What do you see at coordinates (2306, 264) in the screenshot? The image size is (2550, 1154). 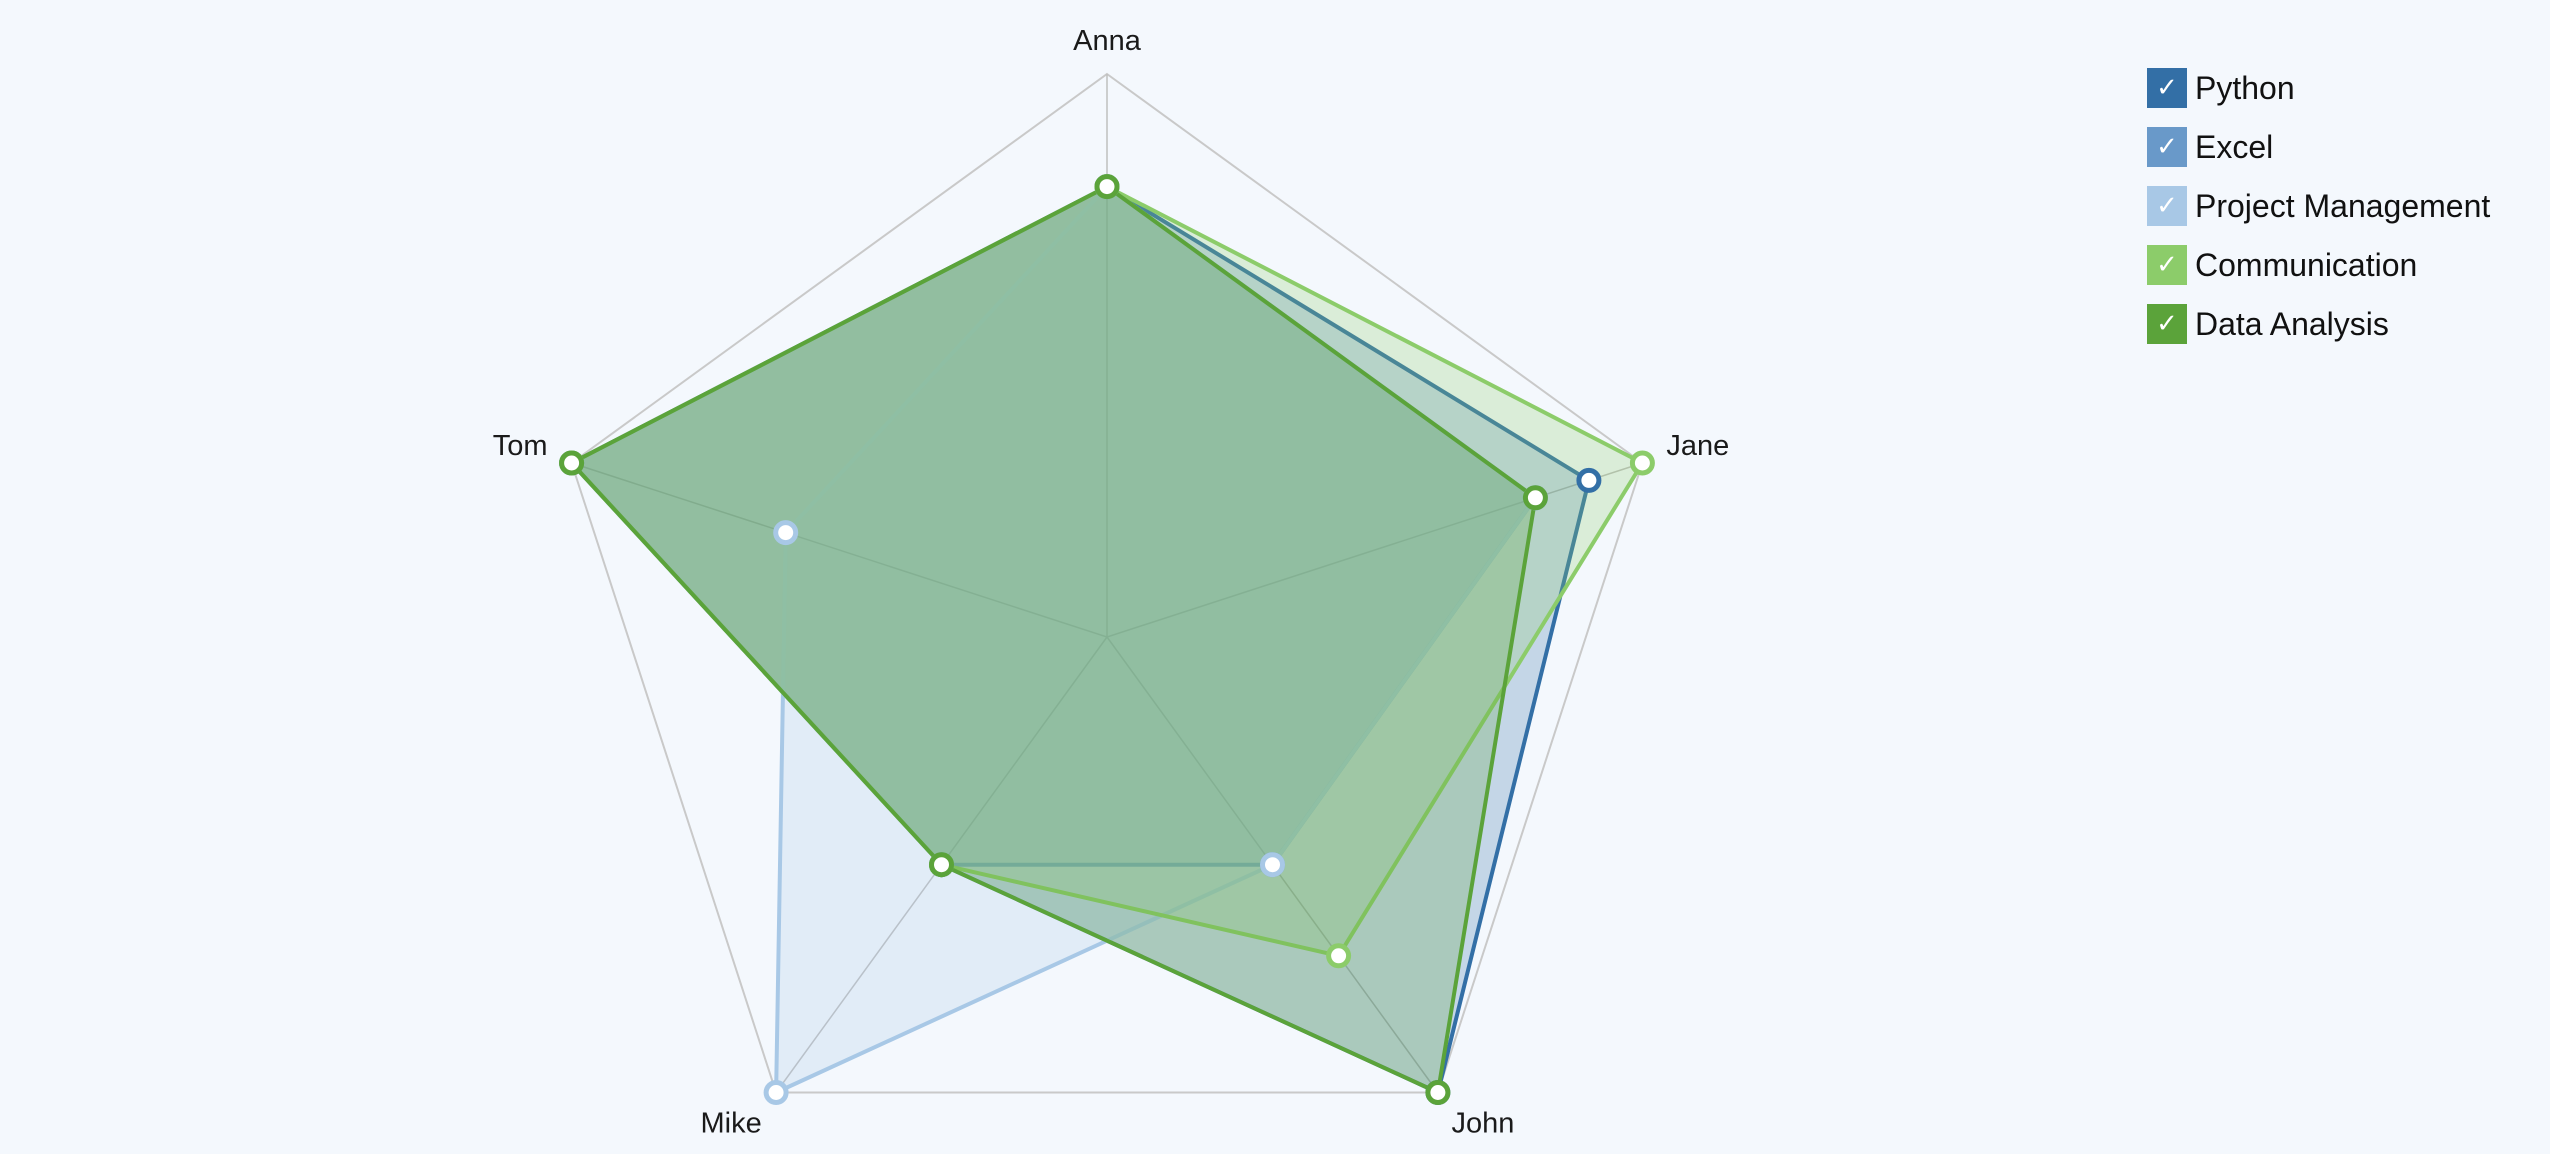 I see `legend-label: Communication` at bounding box center [2306, 264].